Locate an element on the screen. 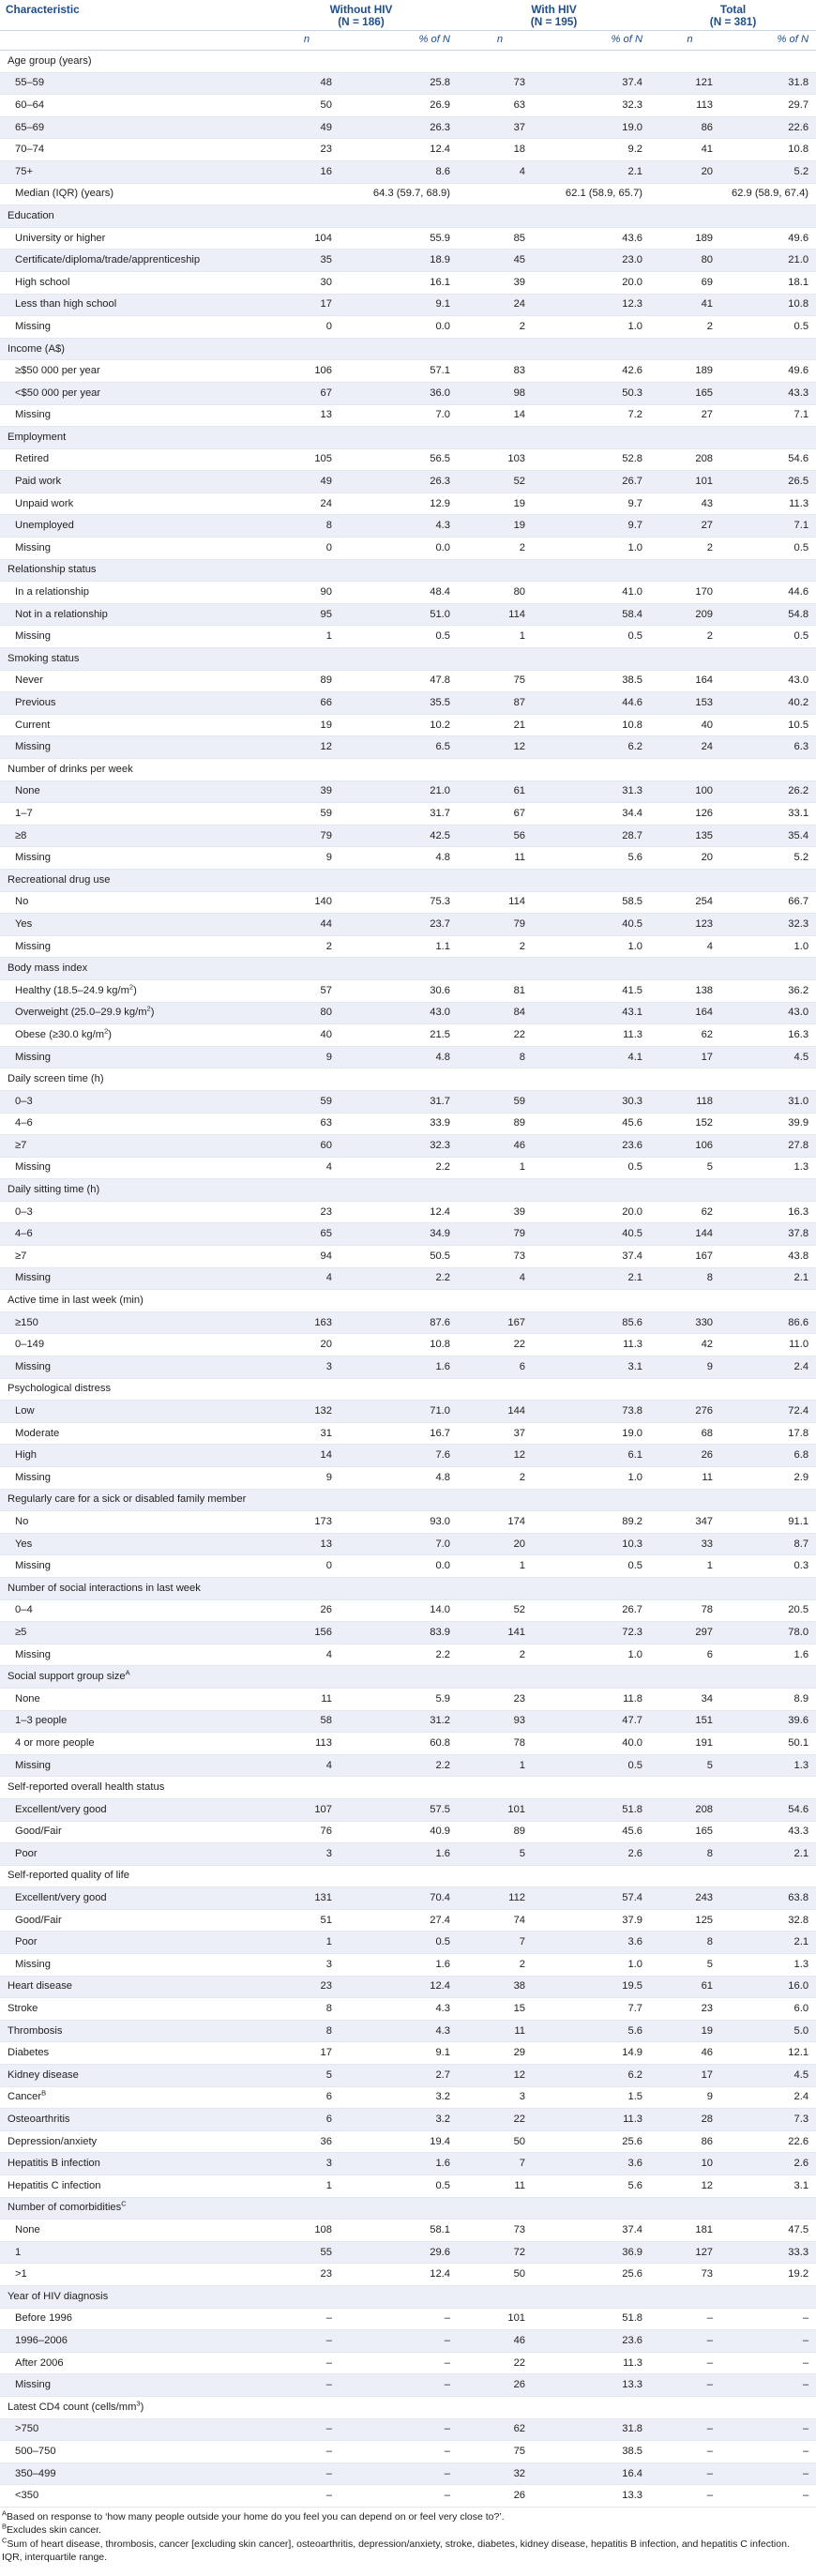 The image size is (816, 2576). percent-cell: 16.3 is located at coordinates (773, 1212).